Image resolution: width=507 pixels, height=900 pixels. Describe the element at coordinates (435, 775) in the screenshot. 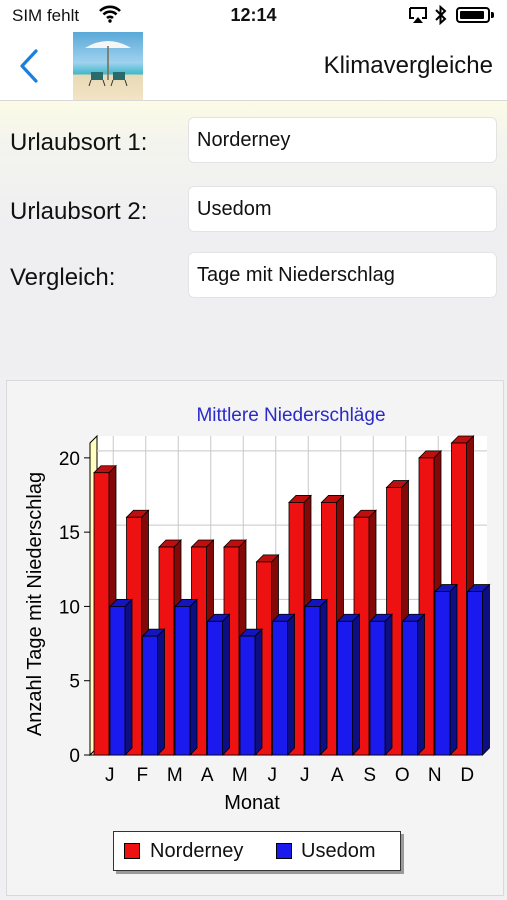

I see `x-tick-label: N` at that location.